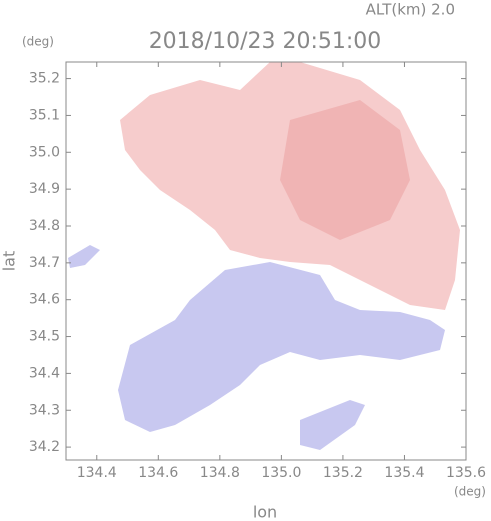 The width and height of the screenshot is (491, 521). Describe the element at coordinates (44, 410) in the screenshot. I see `y-tick-label: 34.3` at that location.